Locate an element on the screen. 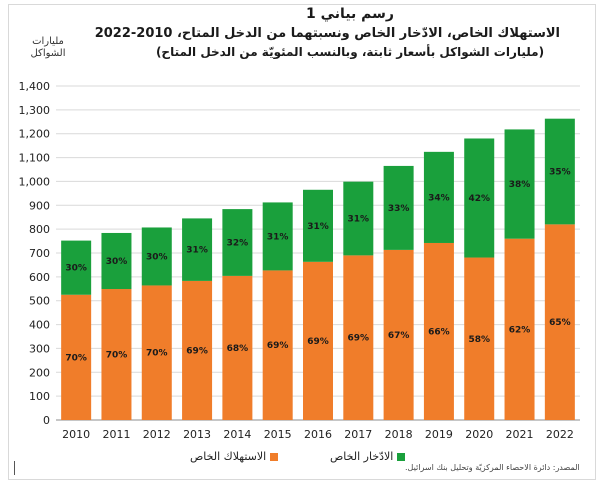 This screenshot has height=486, width=603. data-label-saving: 33% is located at coordinates (399, 209).